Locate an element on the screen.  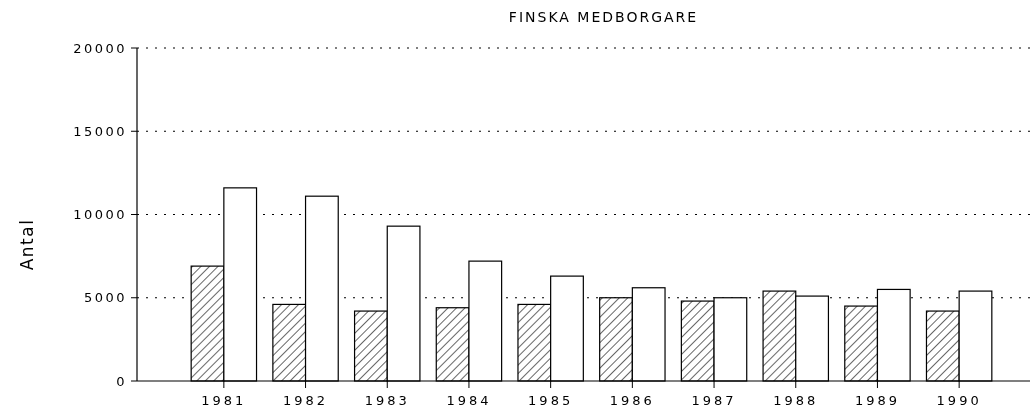
x-tick-label: 1981 is located at coordinates (224, 400).